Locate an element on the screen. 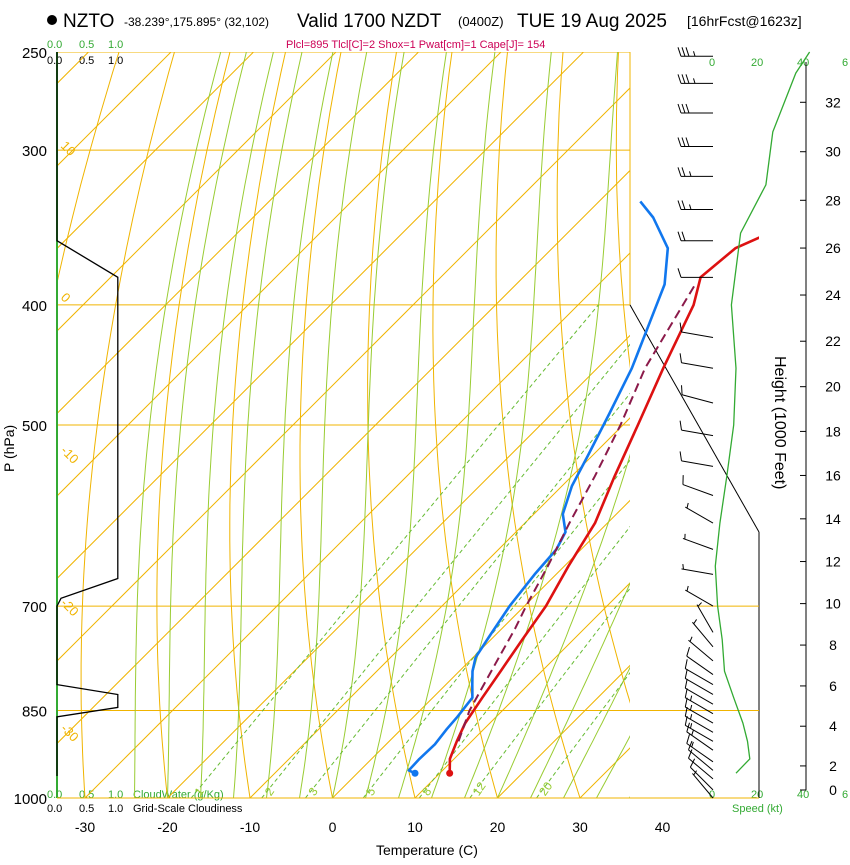  speed-tick-top-1: 20 is located at coordinates (757, 63).